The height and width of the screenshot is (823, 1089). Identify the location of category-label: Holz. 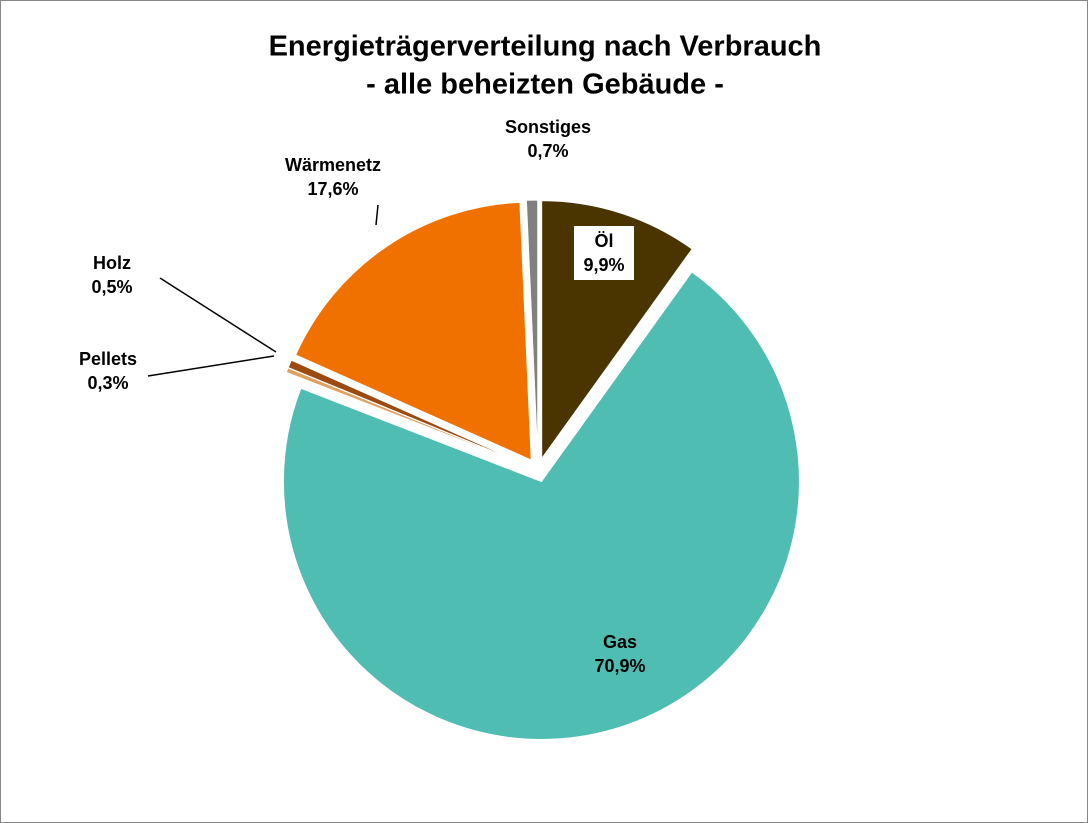
(112, 263).